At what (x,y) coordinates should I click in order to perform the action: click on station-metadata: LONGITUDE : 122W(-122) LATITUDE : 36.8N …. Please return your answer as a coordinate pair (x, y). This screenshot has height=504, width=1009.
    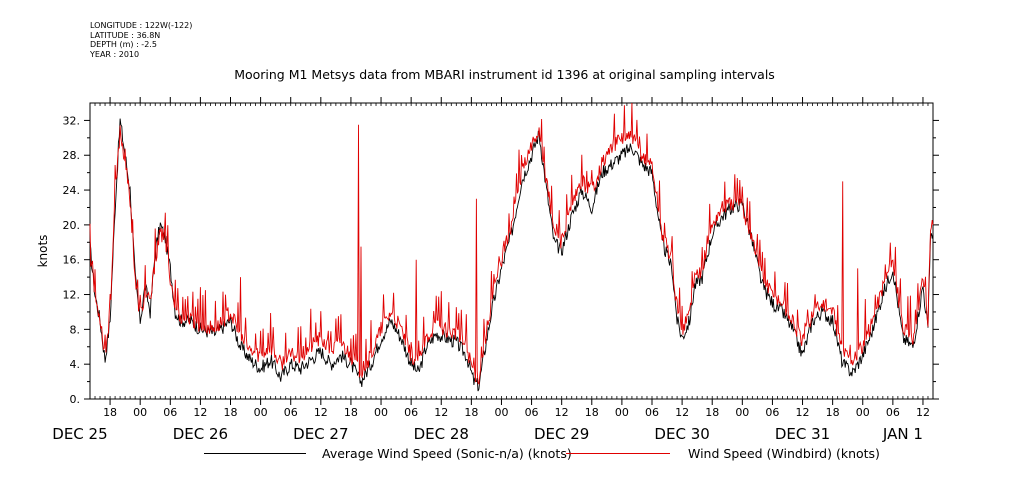
    Looking at the image, I should click on (141, 40).